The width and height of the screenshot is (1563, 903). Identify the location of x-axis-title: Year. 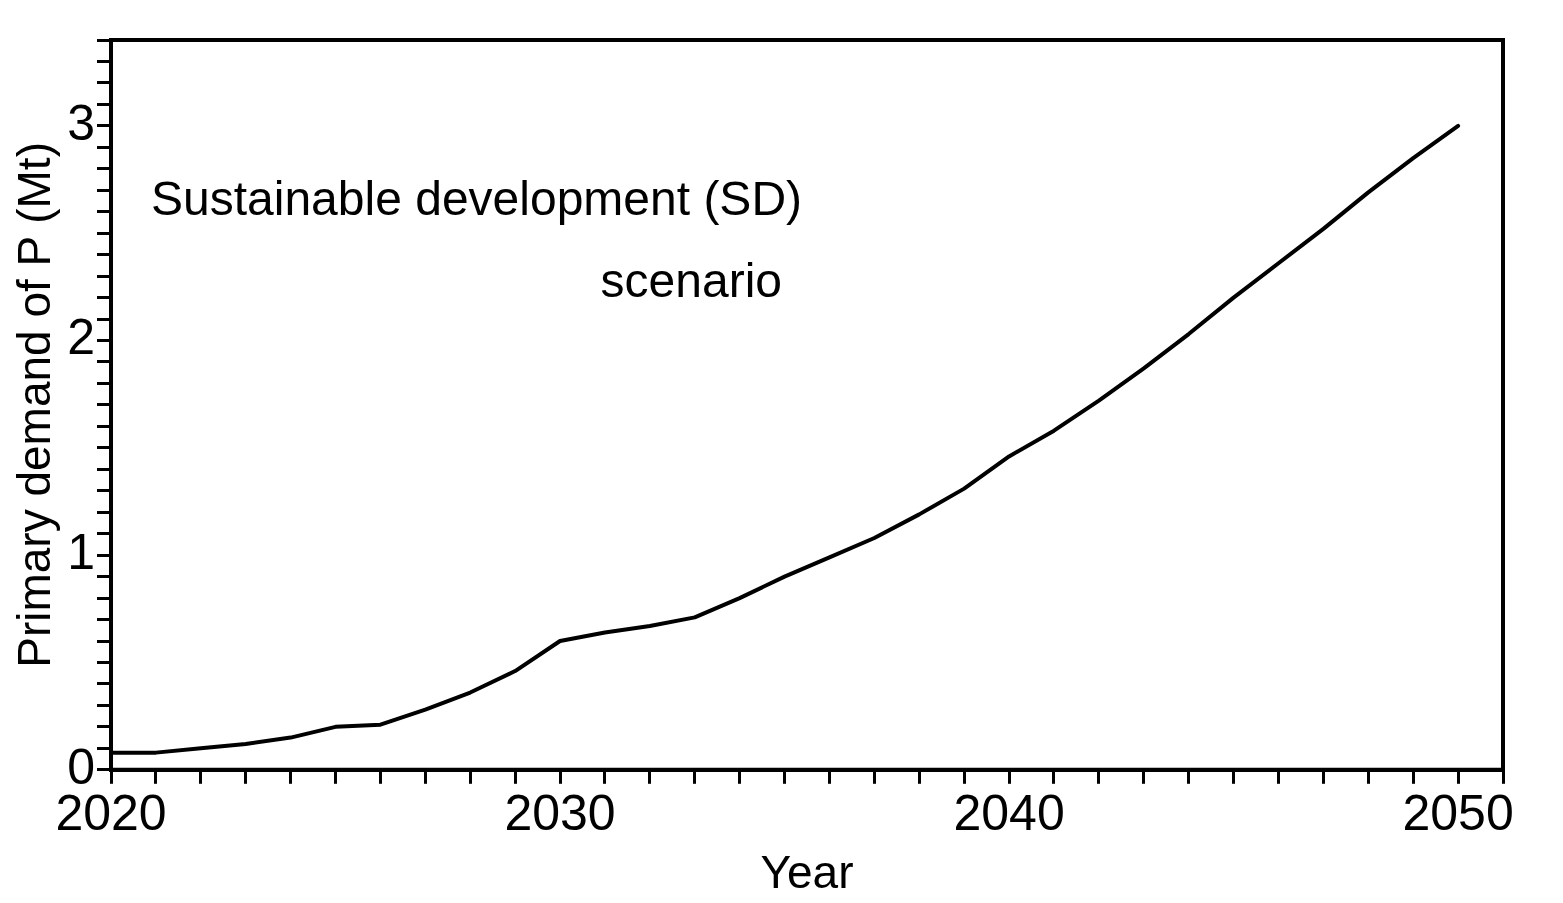
(807, 872).